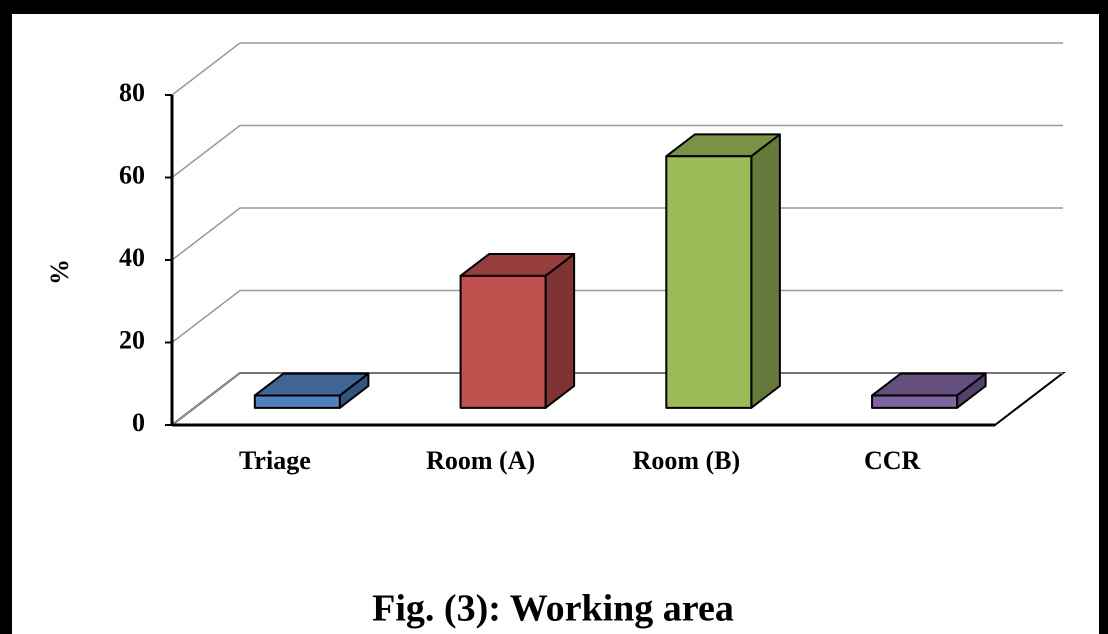 This screenshot has width=1108, height=634. Describe the element at coordinates (553, 609) in the screenshot. I see `chart-title: Fig. (3): Working area` at that location.